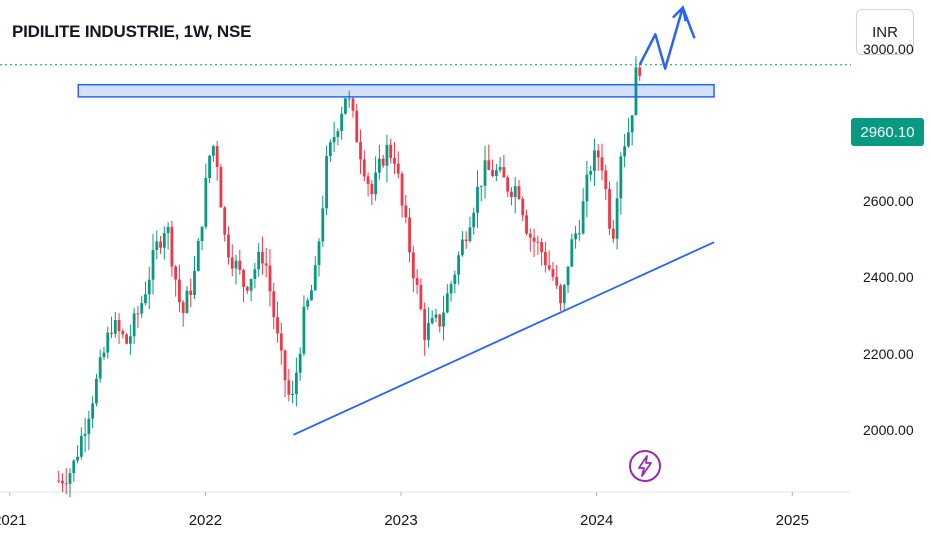 This screenshot has width=932, height=550. Describe the element at coordinates (205, 520) in the screenshot. I see `x-tick-label: 2022` at that location.